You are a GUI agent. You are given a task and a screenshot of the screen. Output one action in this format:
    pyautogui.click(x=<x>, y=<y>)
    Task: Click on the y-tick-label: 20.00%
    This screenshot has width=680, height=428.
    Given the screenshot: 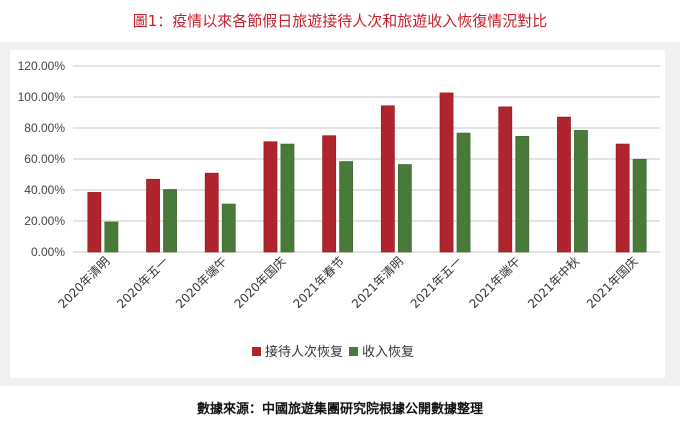 What is the action you would take?
    pyautogui.click(x=44, y=221)
    